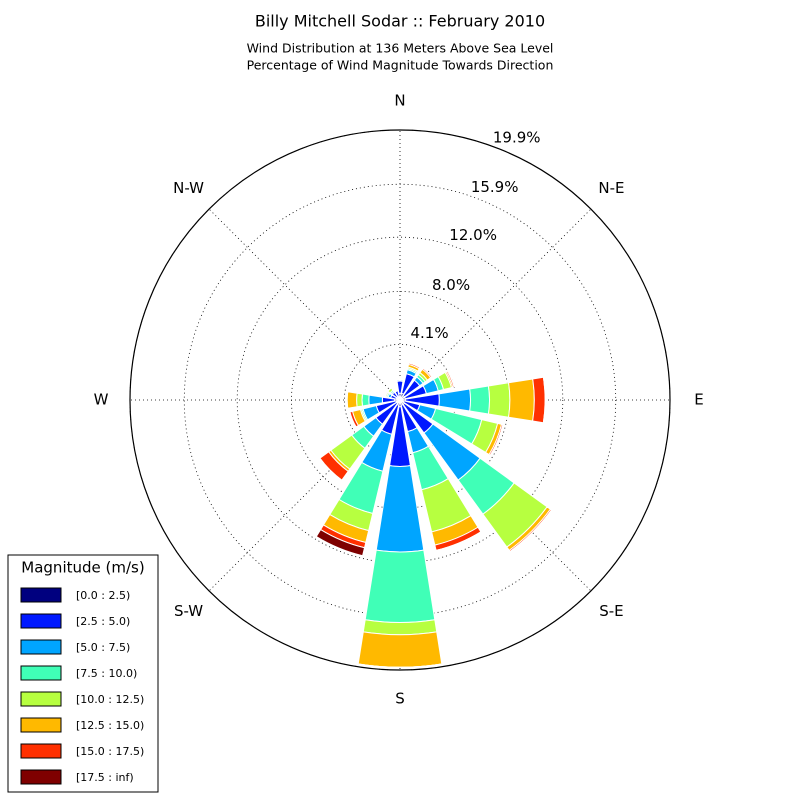  I want to click on direction-label: N-E, so click(611, 188).